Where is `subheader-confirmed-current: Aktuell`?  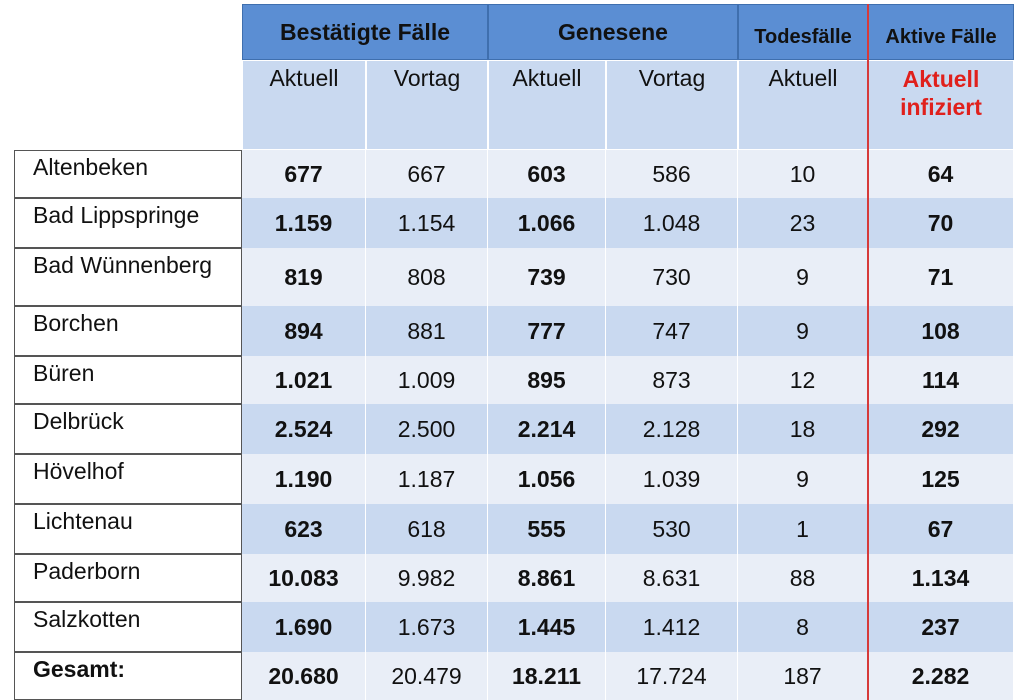
subheader-confirmed-current: Aktuell is located at coordinates (304, 105).